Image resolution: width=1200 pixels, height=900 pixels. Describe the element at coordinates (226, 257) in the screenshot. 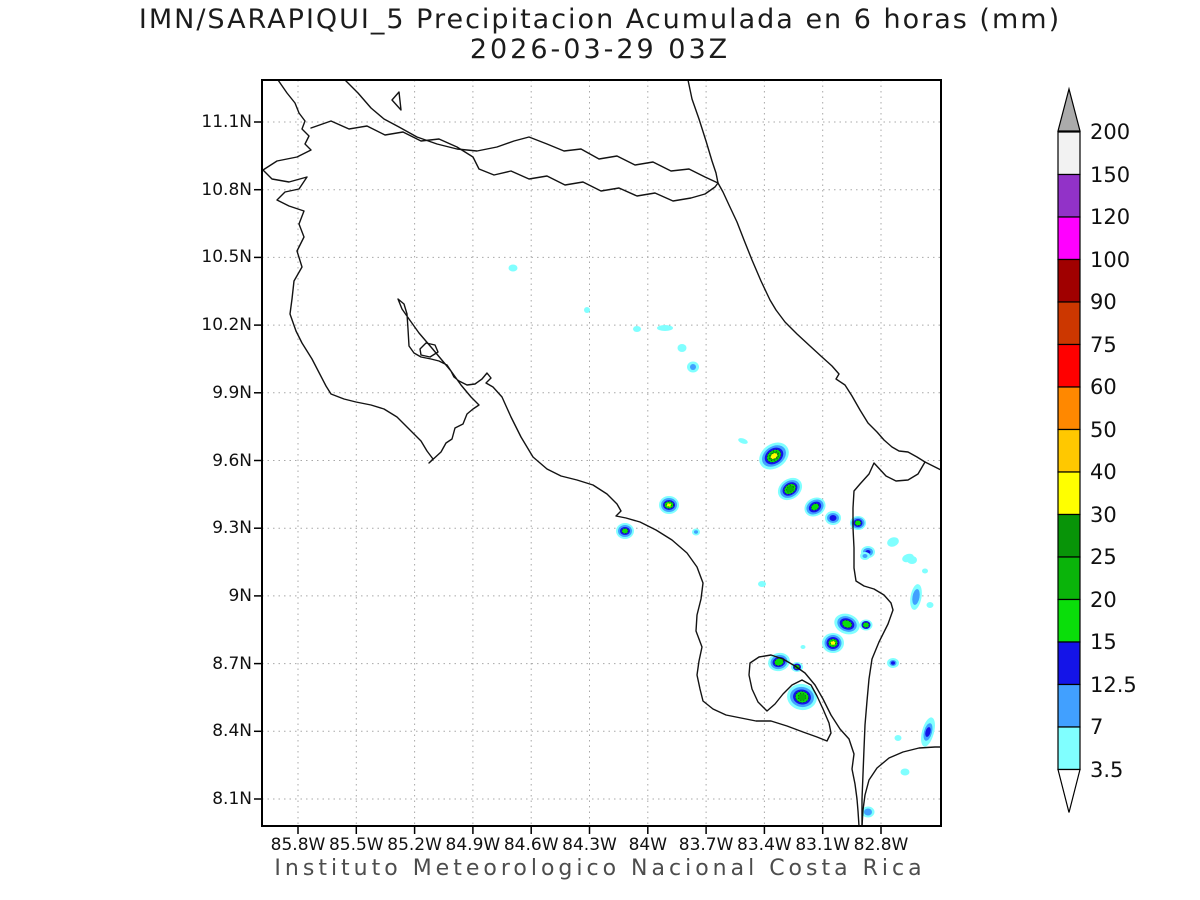

I see `lat-tick-label: 10.5N` at that location.